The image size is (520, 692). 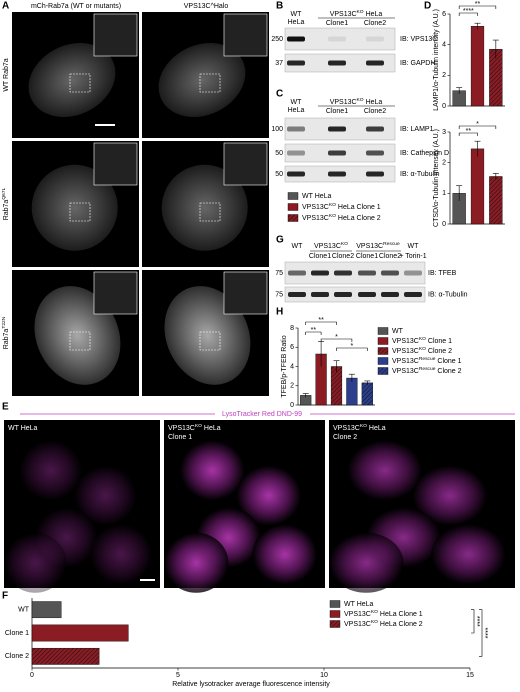 What do you see at coordinates (378, 245) in the screenshot?
I see `group-label: VPS13CRescue` at bounding box center [378, 245].